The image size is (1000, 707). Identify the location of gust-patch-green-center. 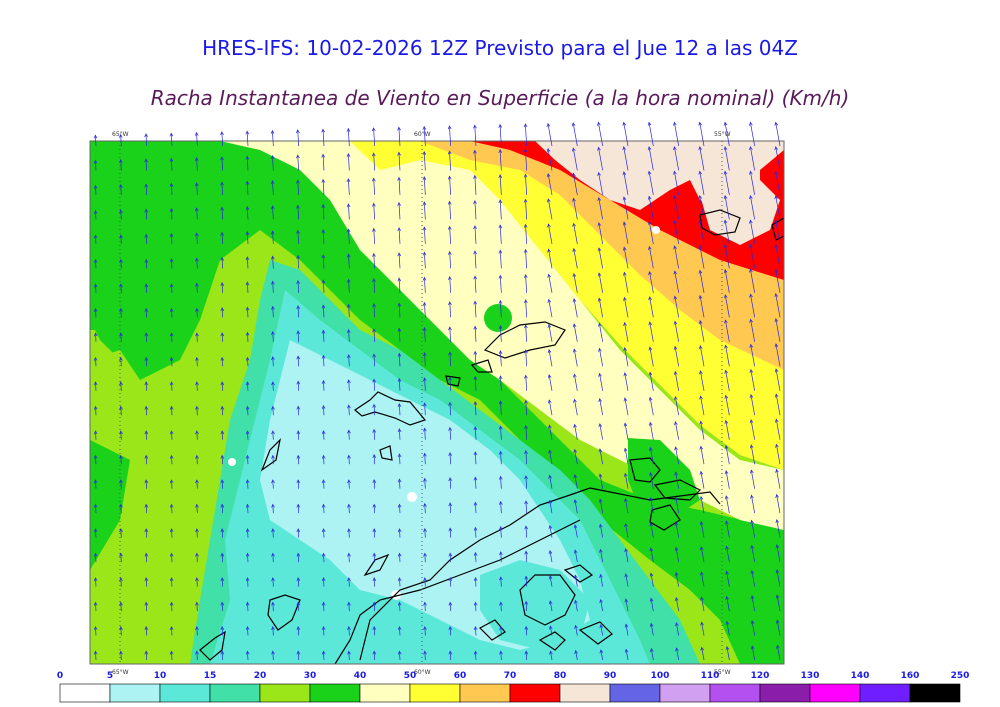
(498, 318).